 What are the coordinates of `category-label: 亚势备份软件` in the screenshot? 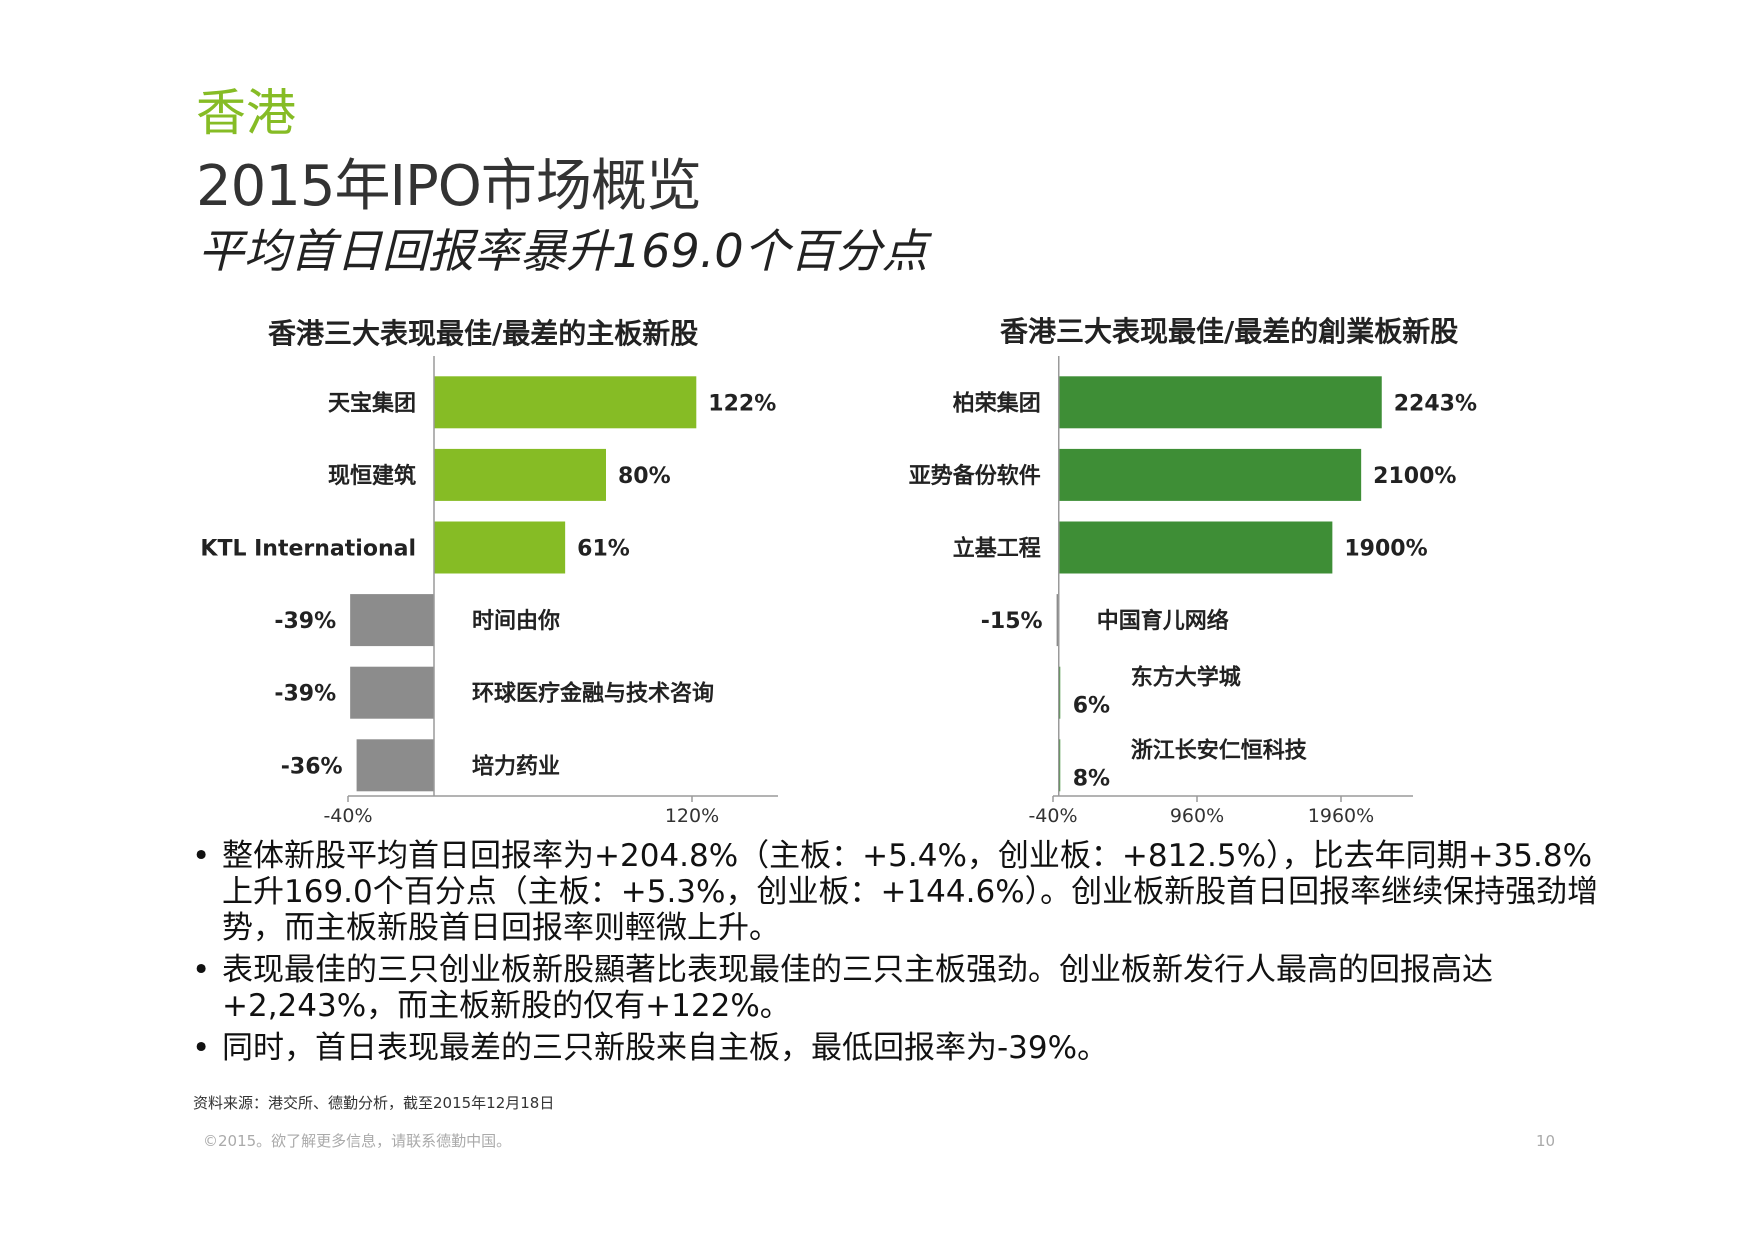 It's located at (975, 476).